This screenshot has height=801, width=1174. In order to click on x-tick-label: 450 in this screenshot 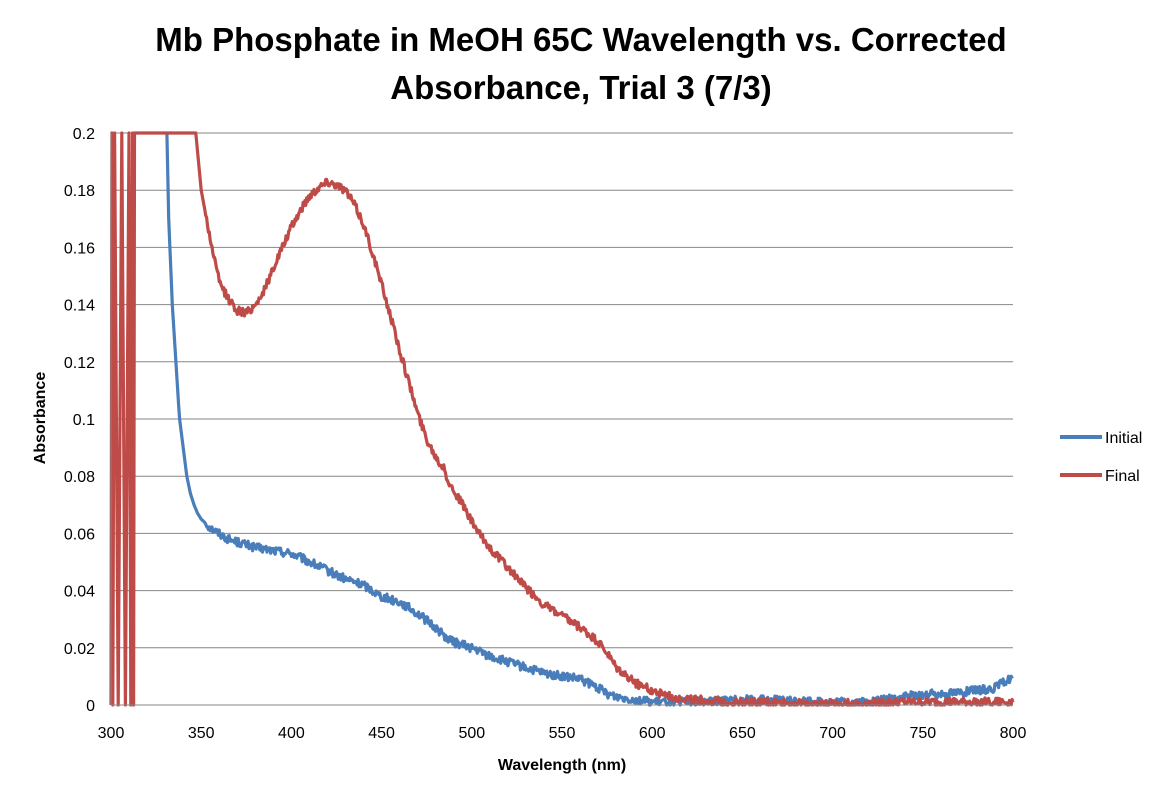, I will do `click(381, 733)`.